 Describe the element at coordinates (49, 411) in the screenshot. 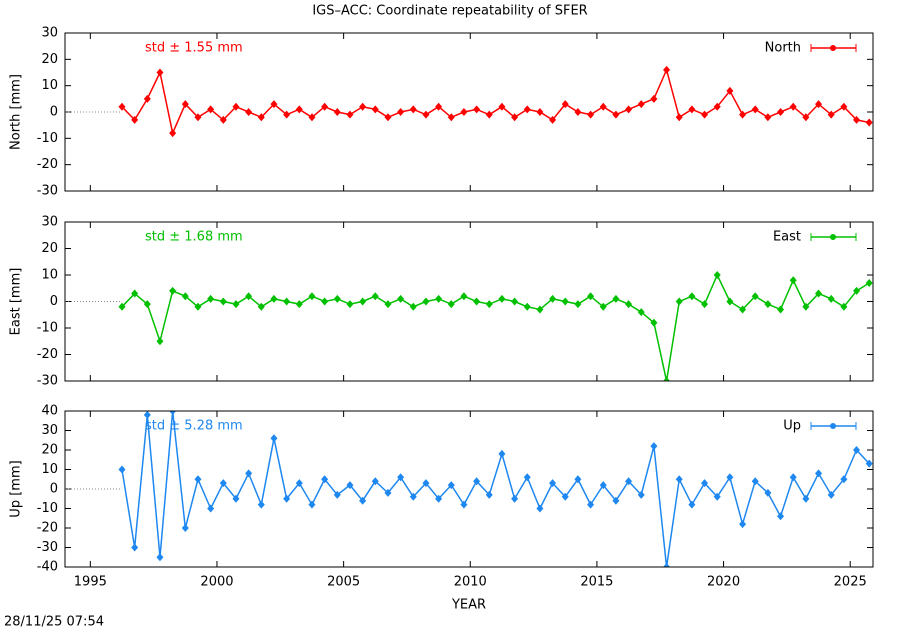

I see `y-tick-label: 40` at that location.